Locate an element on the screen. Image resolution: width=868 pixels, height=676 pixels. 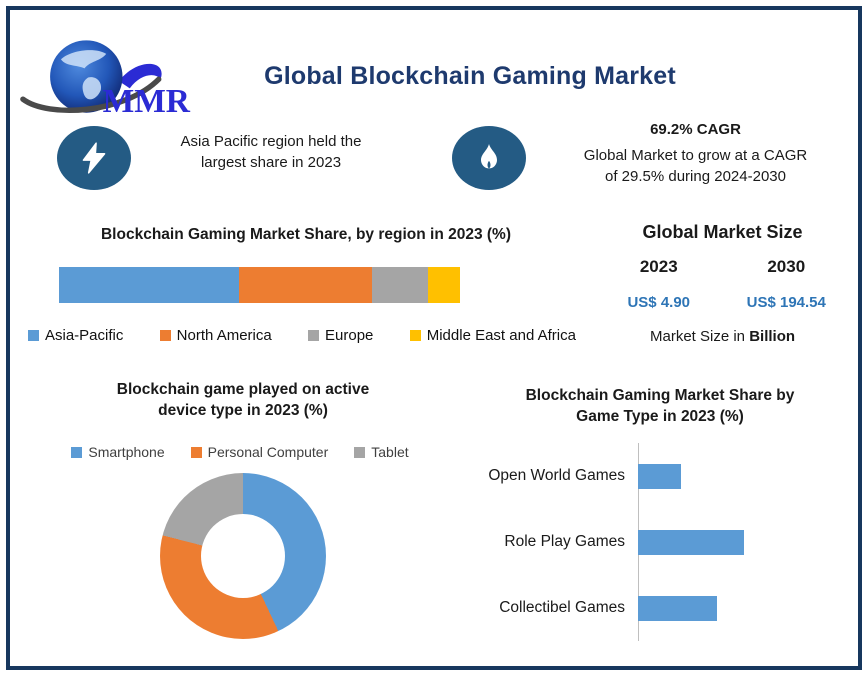
highlight-right-line2: of 29.5% during 2024-2030 is located at coordinates (695, 176).